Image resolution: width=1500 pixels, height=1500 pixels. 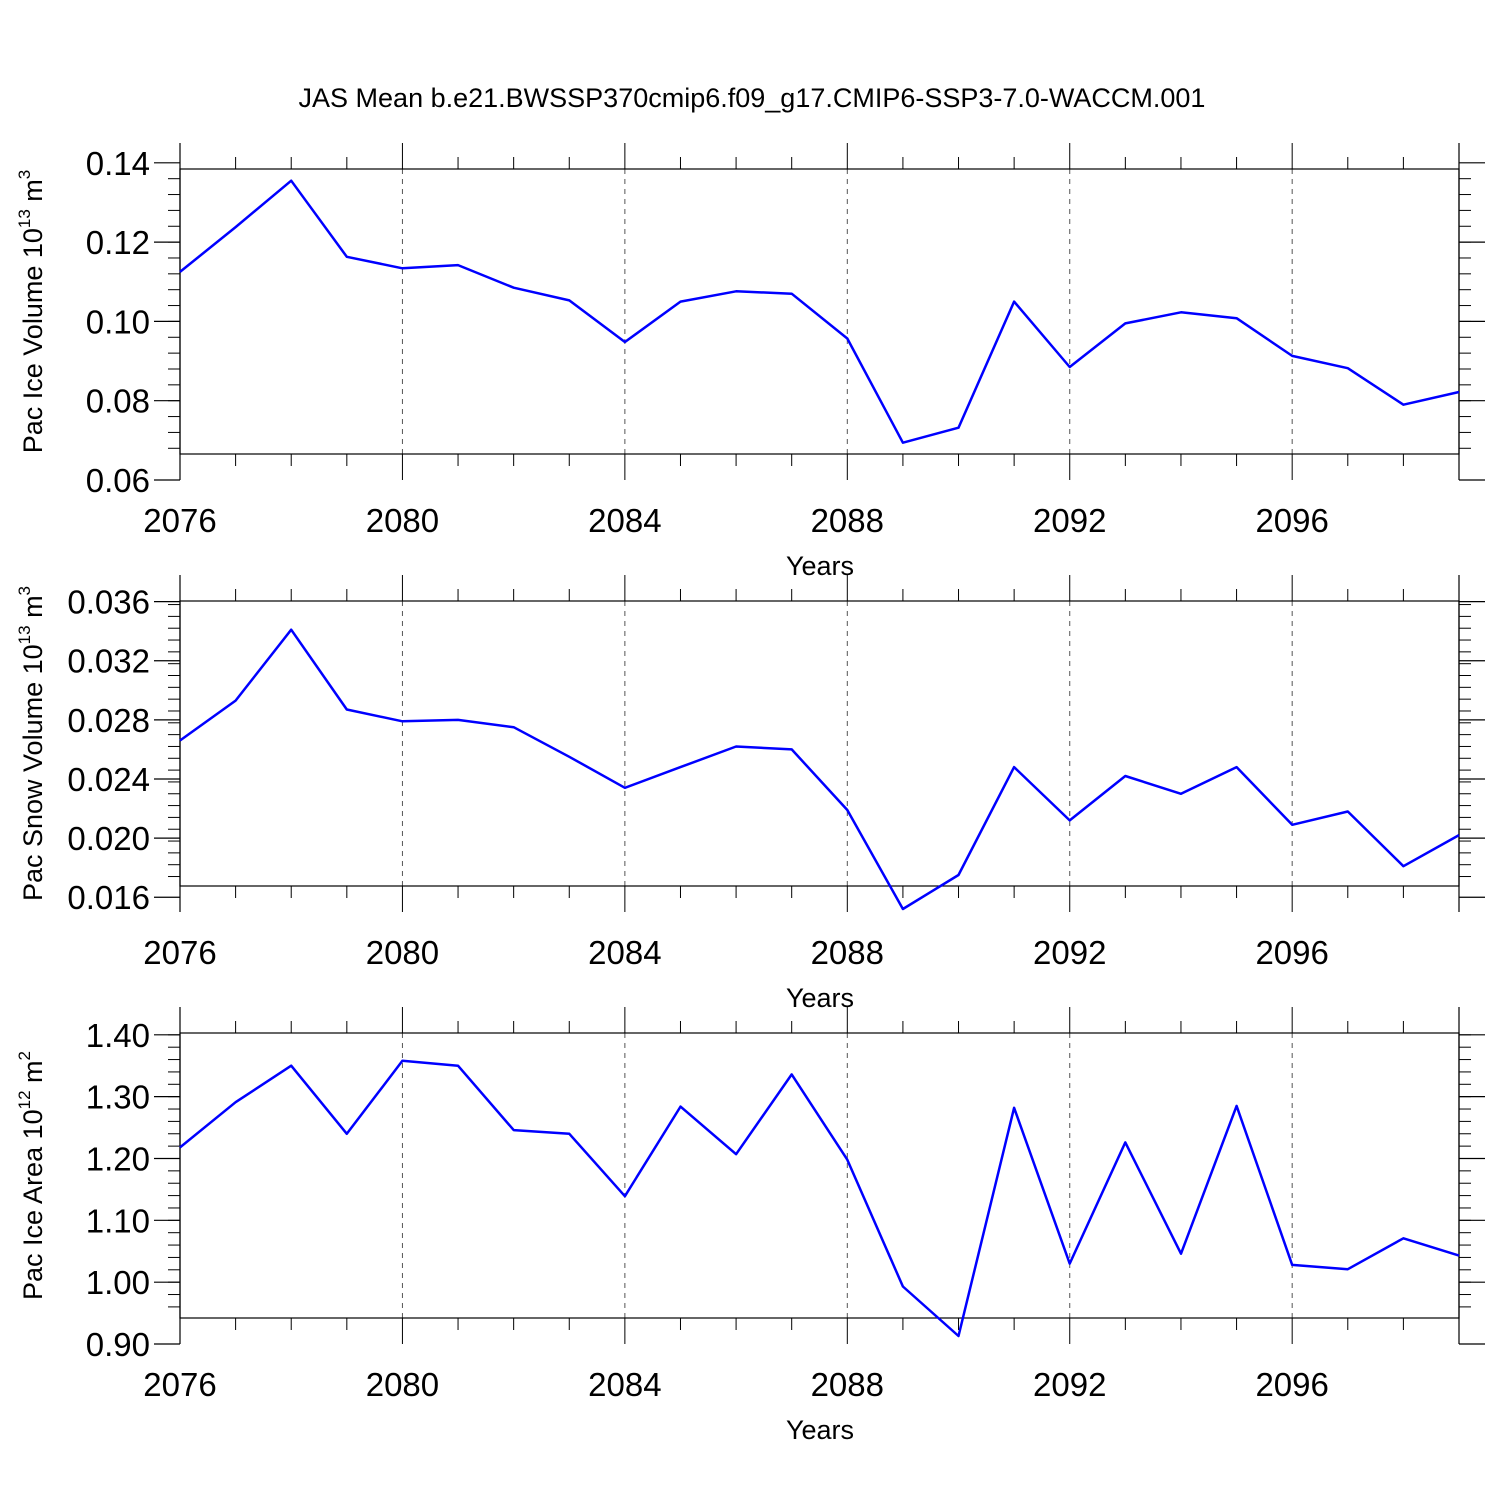 I want to click on y-axis-label: Pac Ice Volume 1013 m3, so click(x=31, y=312).